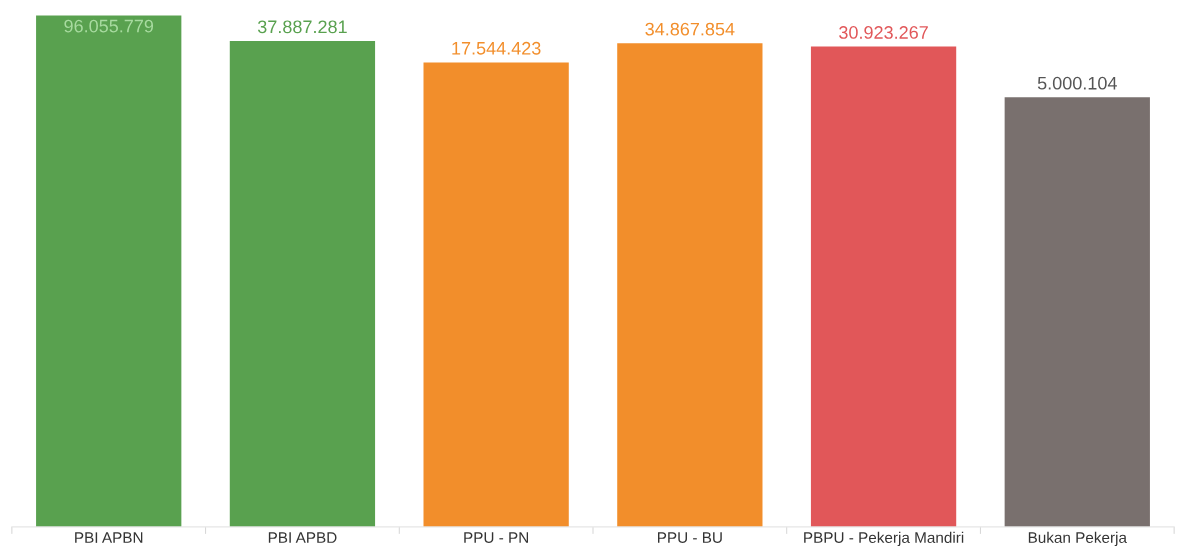 This screenshot has width=1186, height=557. Describe the element at coordinates (1077, 539) in the screenshot. I see `x-tick-label: Bukan Pekerja` at that location.